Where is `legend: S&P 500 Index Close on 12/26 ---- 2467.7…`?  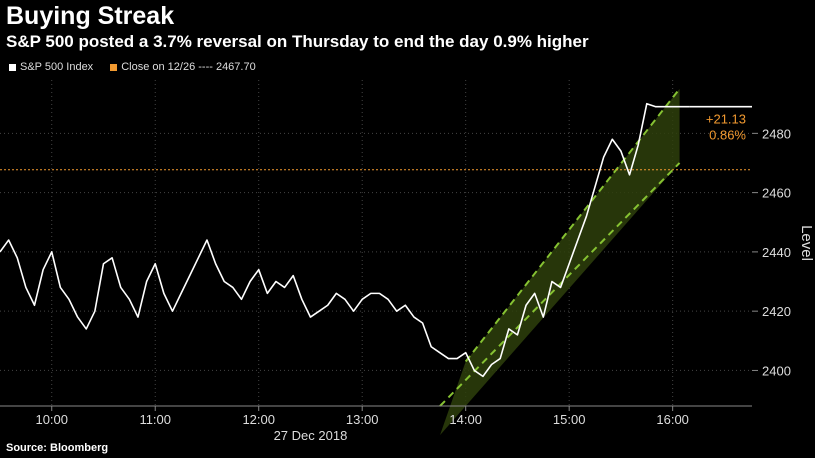
legend: S&P 500 Index Close on 12/26 ---- 2467.7… is located at coordinates (138, 67).